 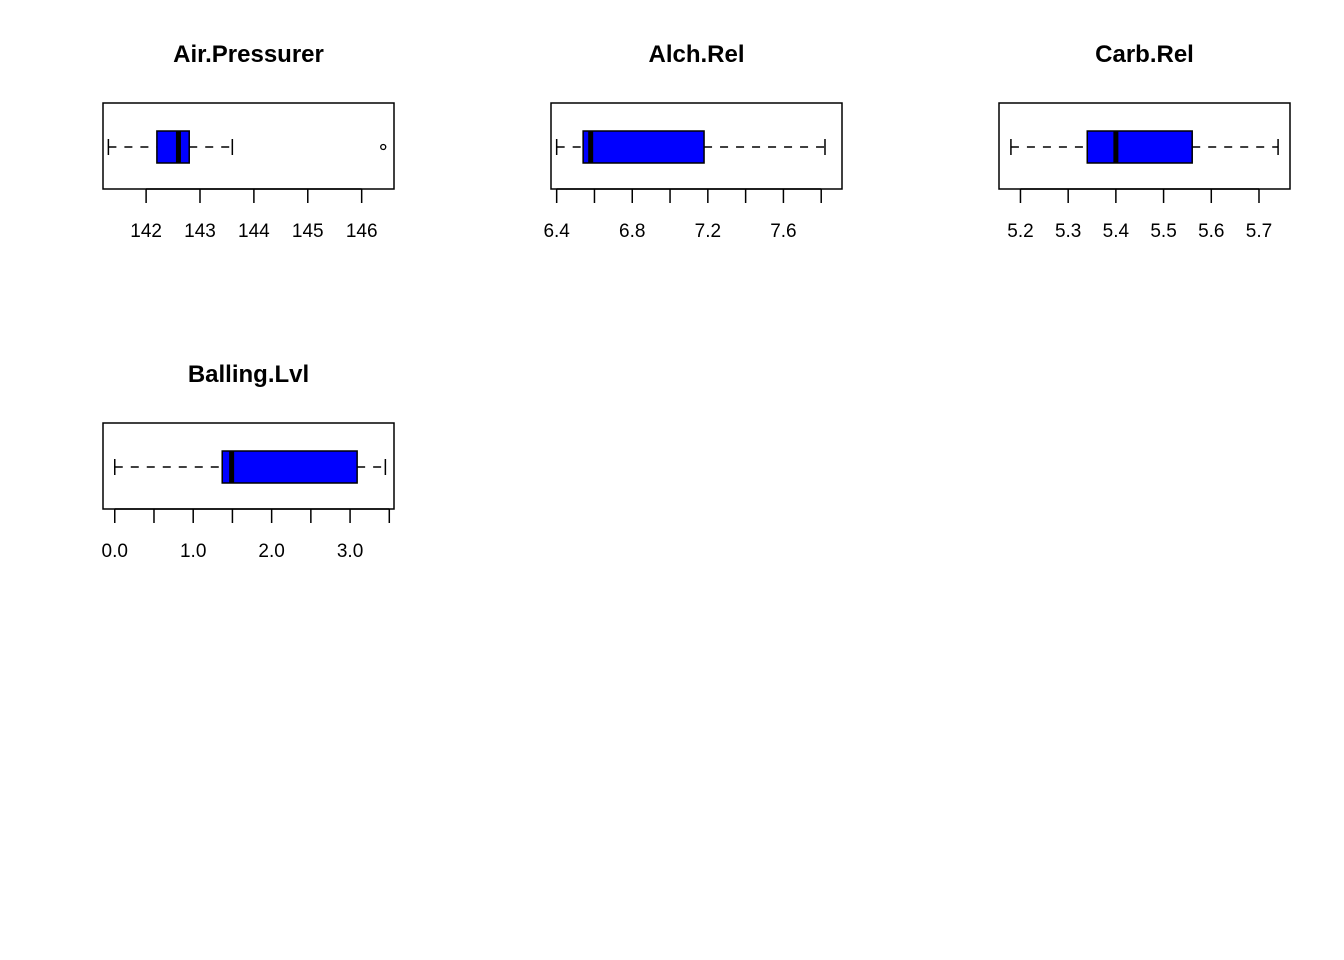 What do you see at coordinates (146, 231) in the screenshot?
I see `x-tick-label: 142` at bounding box center [146, 231].